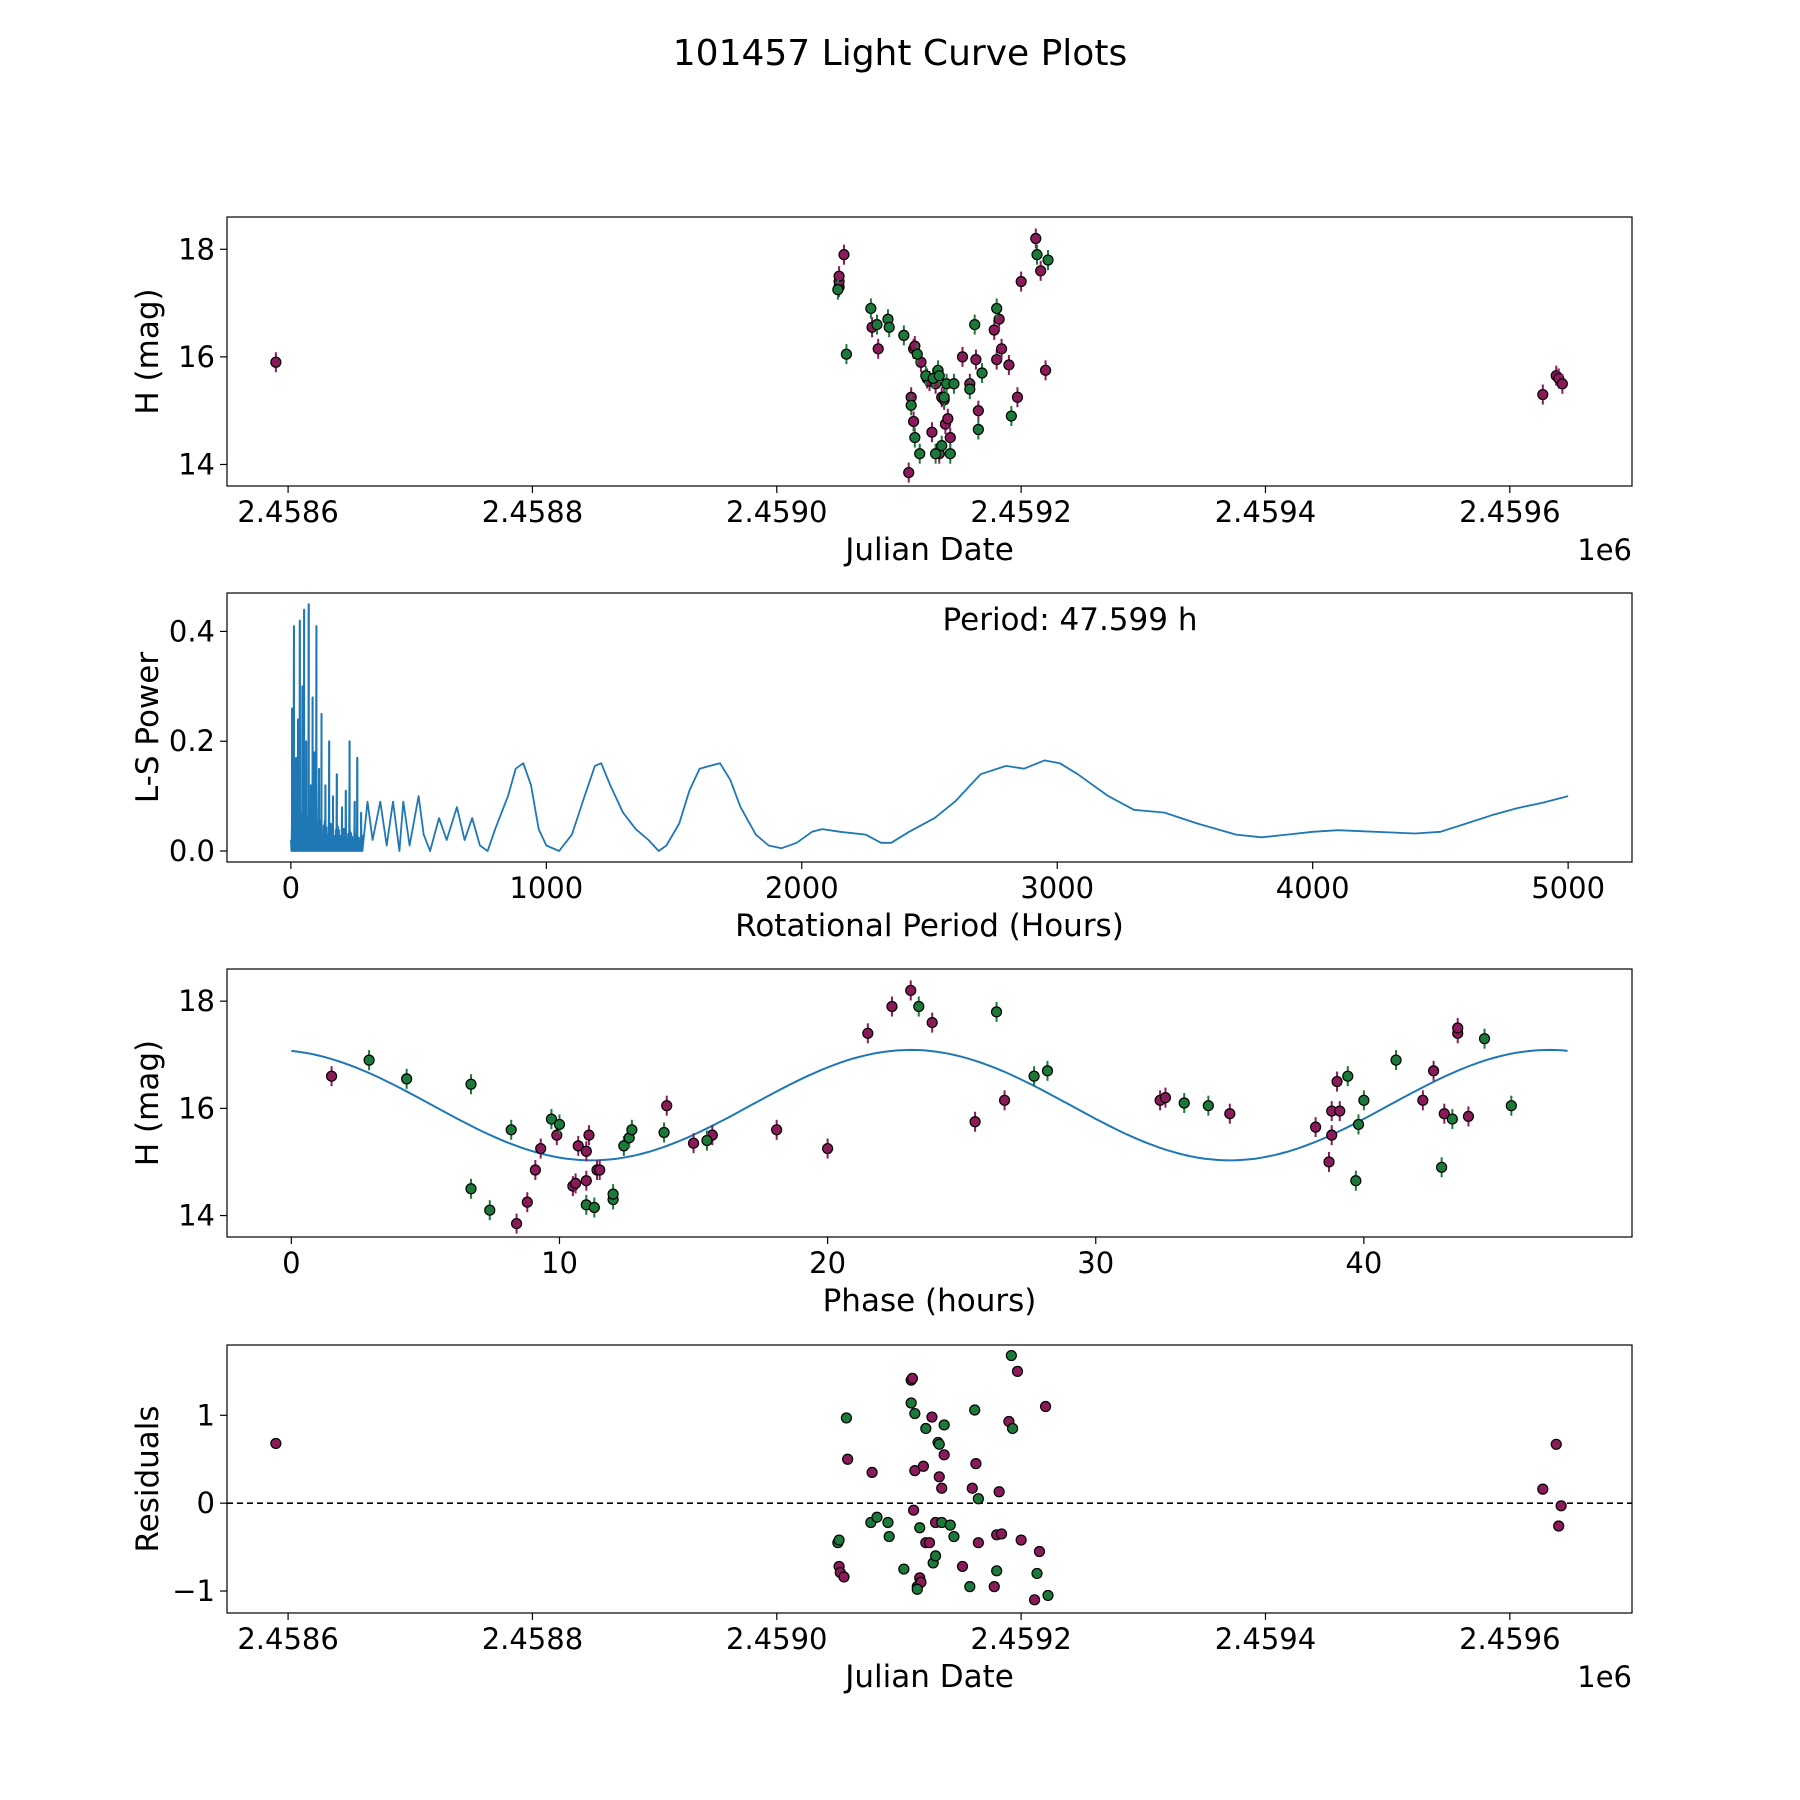 This screenshot has width=1800, height=1800. What do you see at coordinates (1363, 1263) in the screenshot?
I see `x-tick-label: 40` at bounding box center [1363, 1263].